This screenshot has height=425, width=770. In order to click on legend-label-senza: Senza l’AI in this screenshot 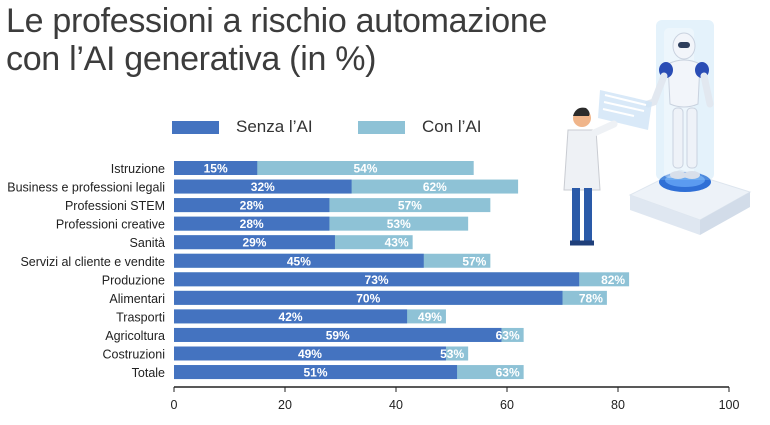, I will do `click(274, 126)`.